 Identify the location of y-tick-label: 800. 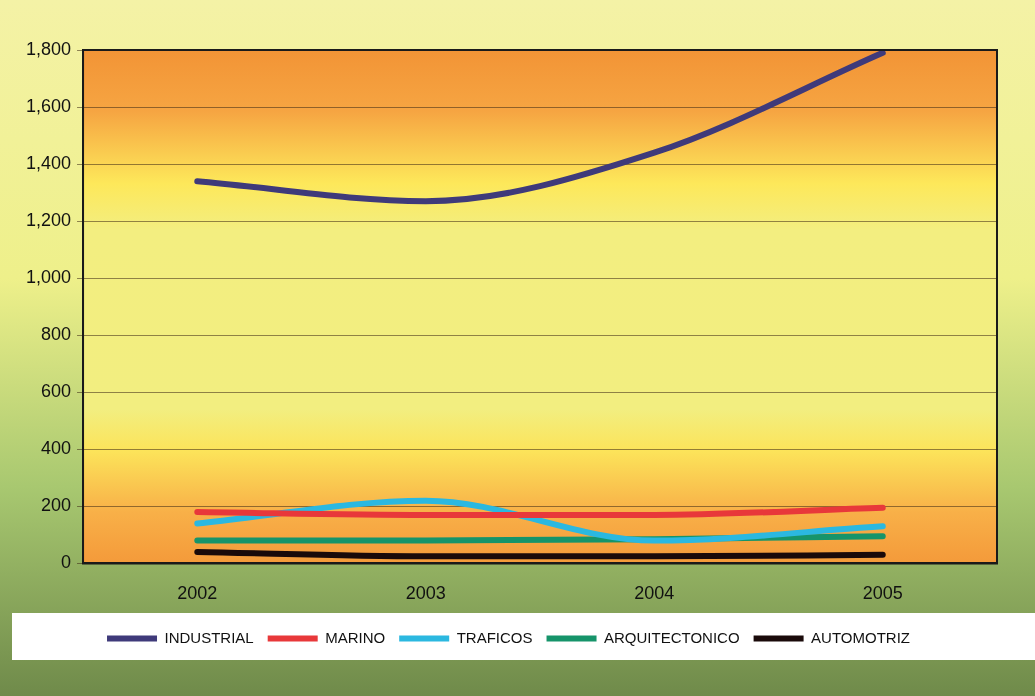
(56, 334).